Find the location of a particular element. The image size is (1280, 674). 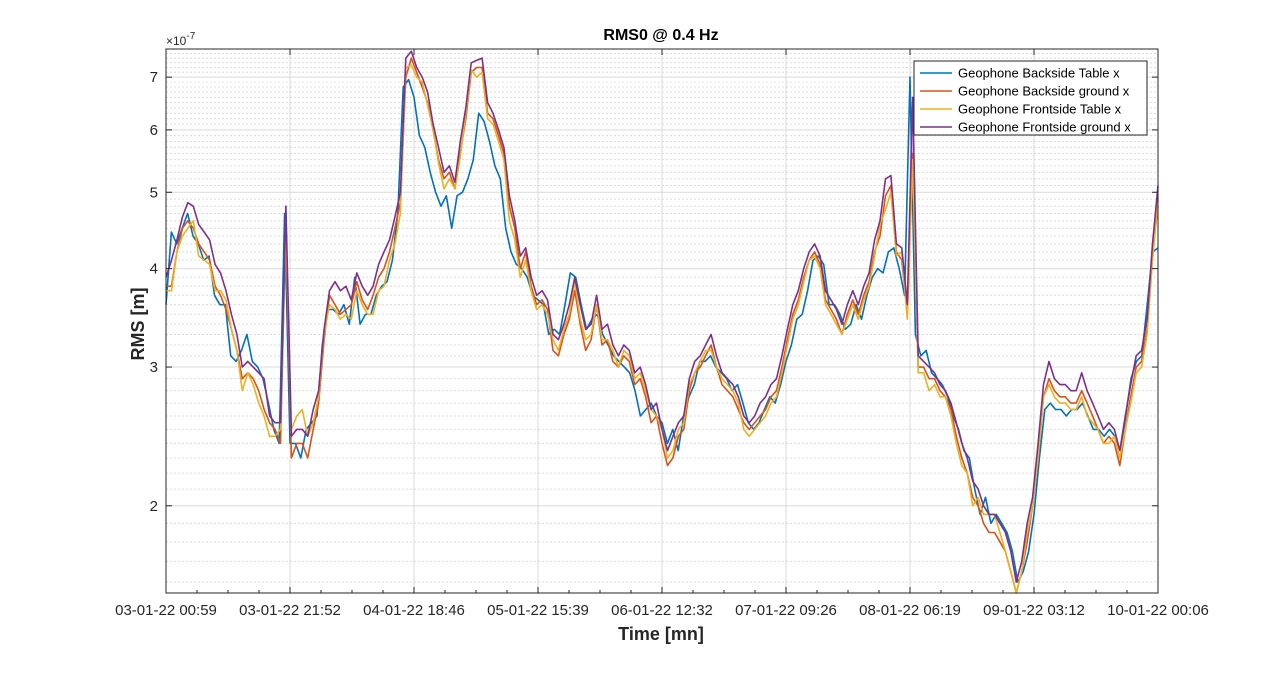

y-exponent: ×10⁻⁷ is located at coordinates (181, 39).